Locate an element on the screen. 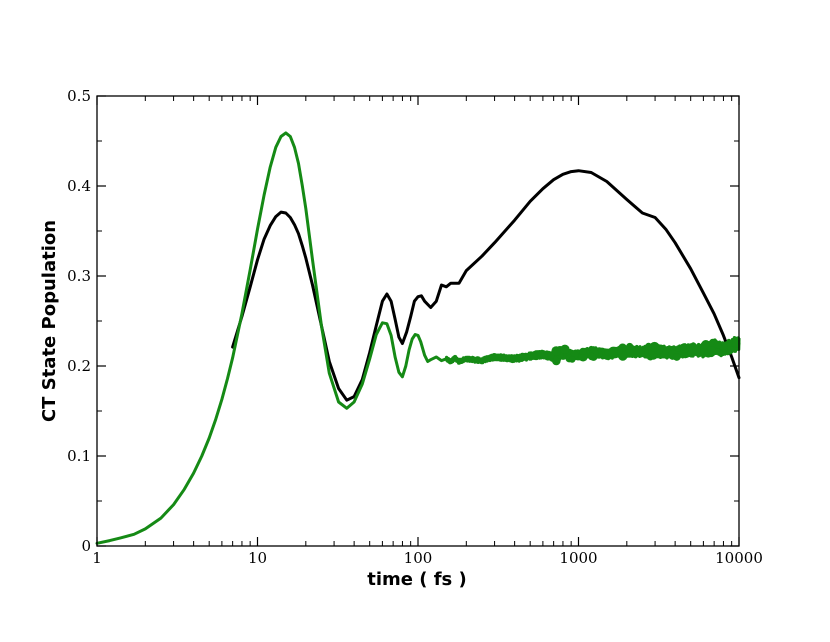  x-tick-label: 10000 is located at coordinates (739, 558).